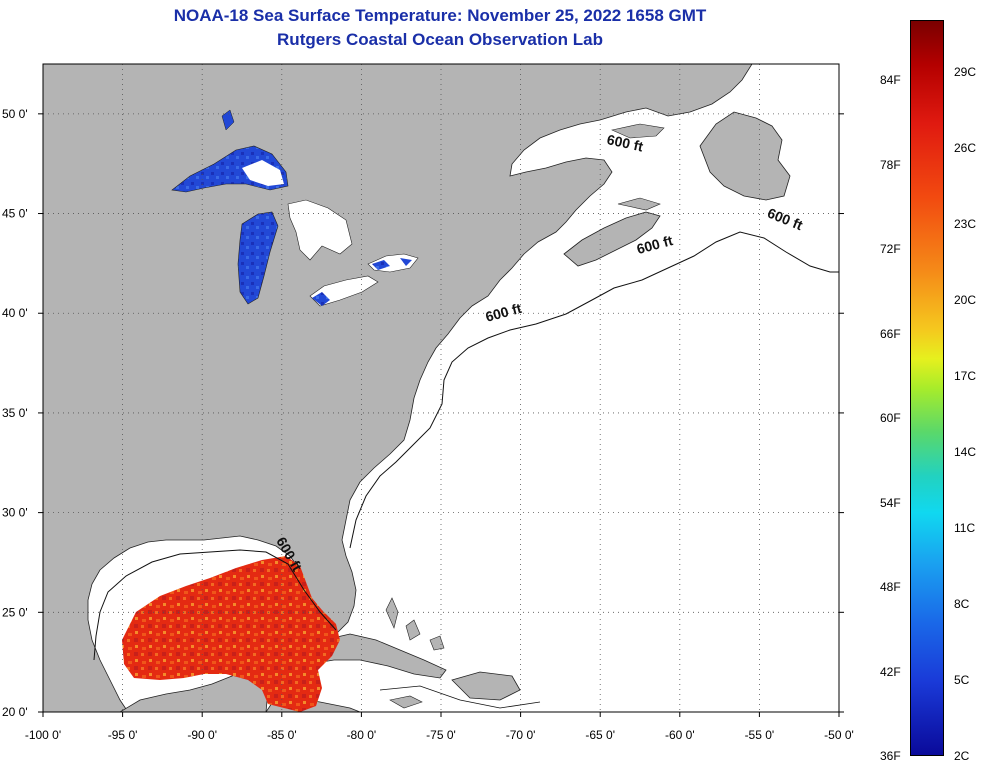 This screenshot has width=984, height=770. Describe the element at coordinates (320, 230) in the screenshot. I see `lake-huron` at that location.